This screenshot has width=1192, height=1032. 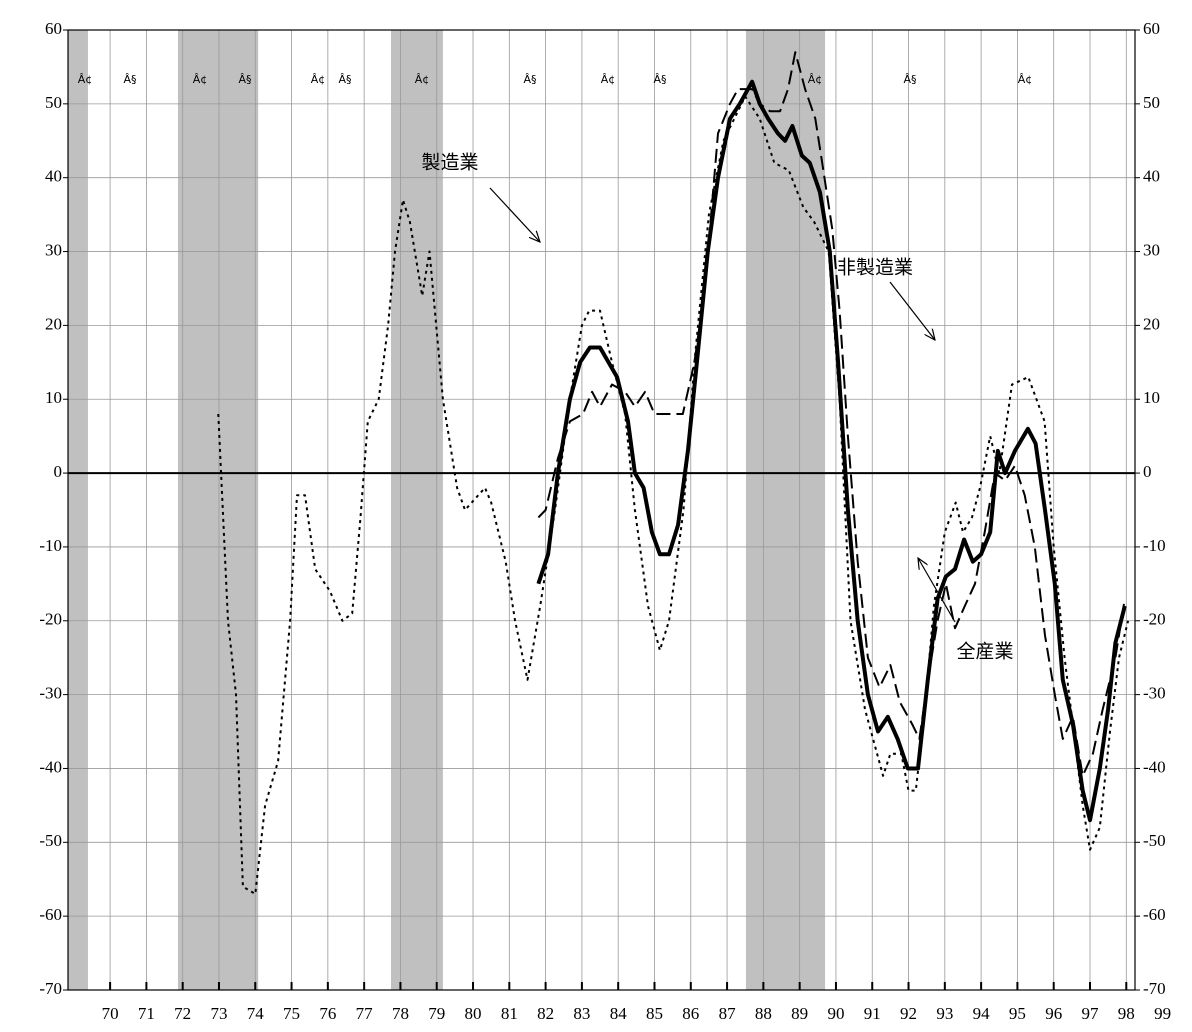 I want to click on x-tick-label: 90, so click(x=835, y=1013).